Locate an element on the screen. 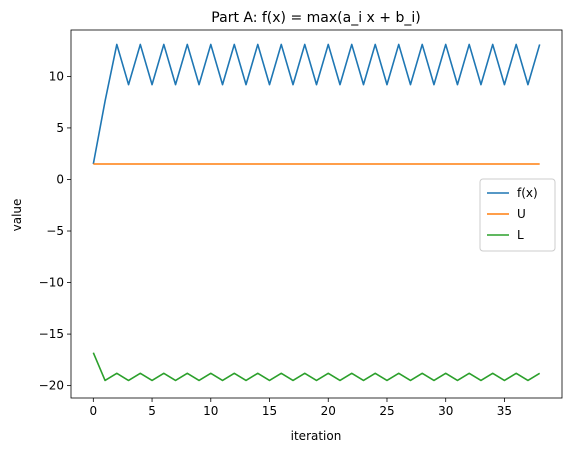 The image size is (574, 453). legend-label: U is located at coordinates (521, 214).